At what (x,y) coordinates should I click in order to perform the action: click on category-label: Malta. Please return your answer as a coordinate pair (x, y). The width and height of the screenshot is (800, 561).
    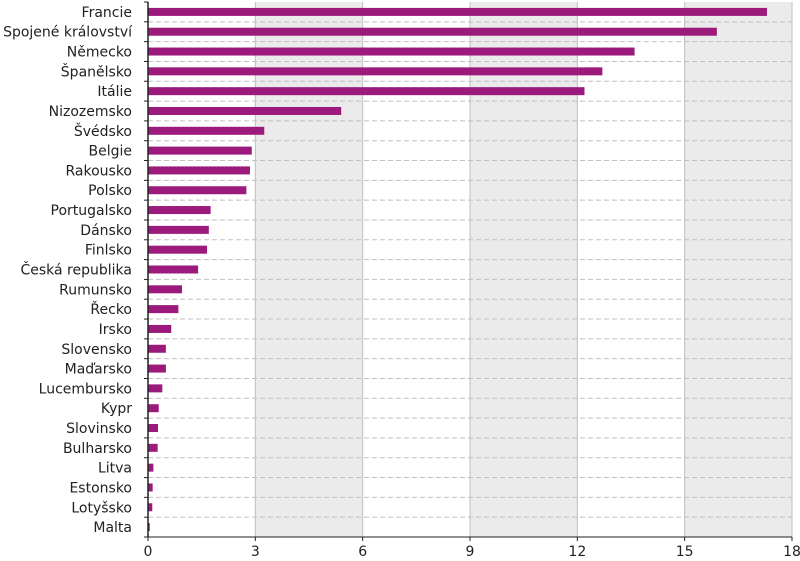
    Looking at the image, I should click on (112, 528).